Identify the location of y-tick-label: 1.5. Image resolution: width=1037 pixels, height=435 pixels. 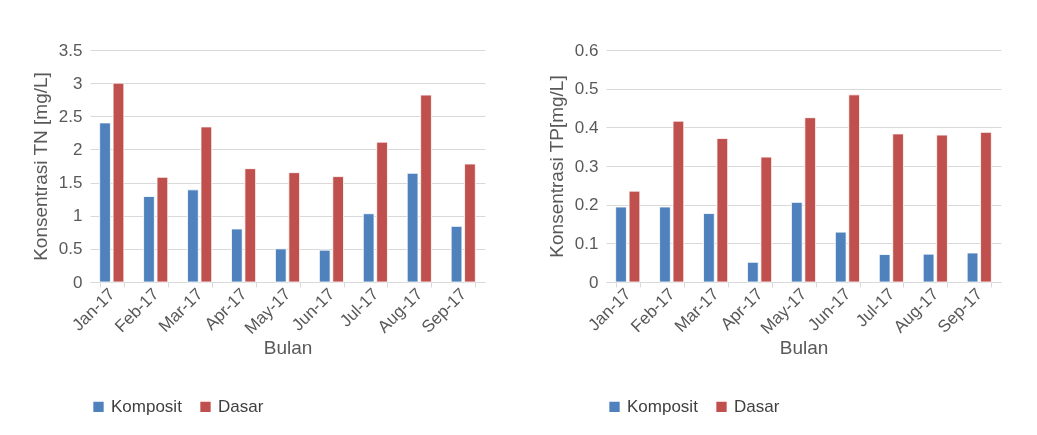
(70, 183).